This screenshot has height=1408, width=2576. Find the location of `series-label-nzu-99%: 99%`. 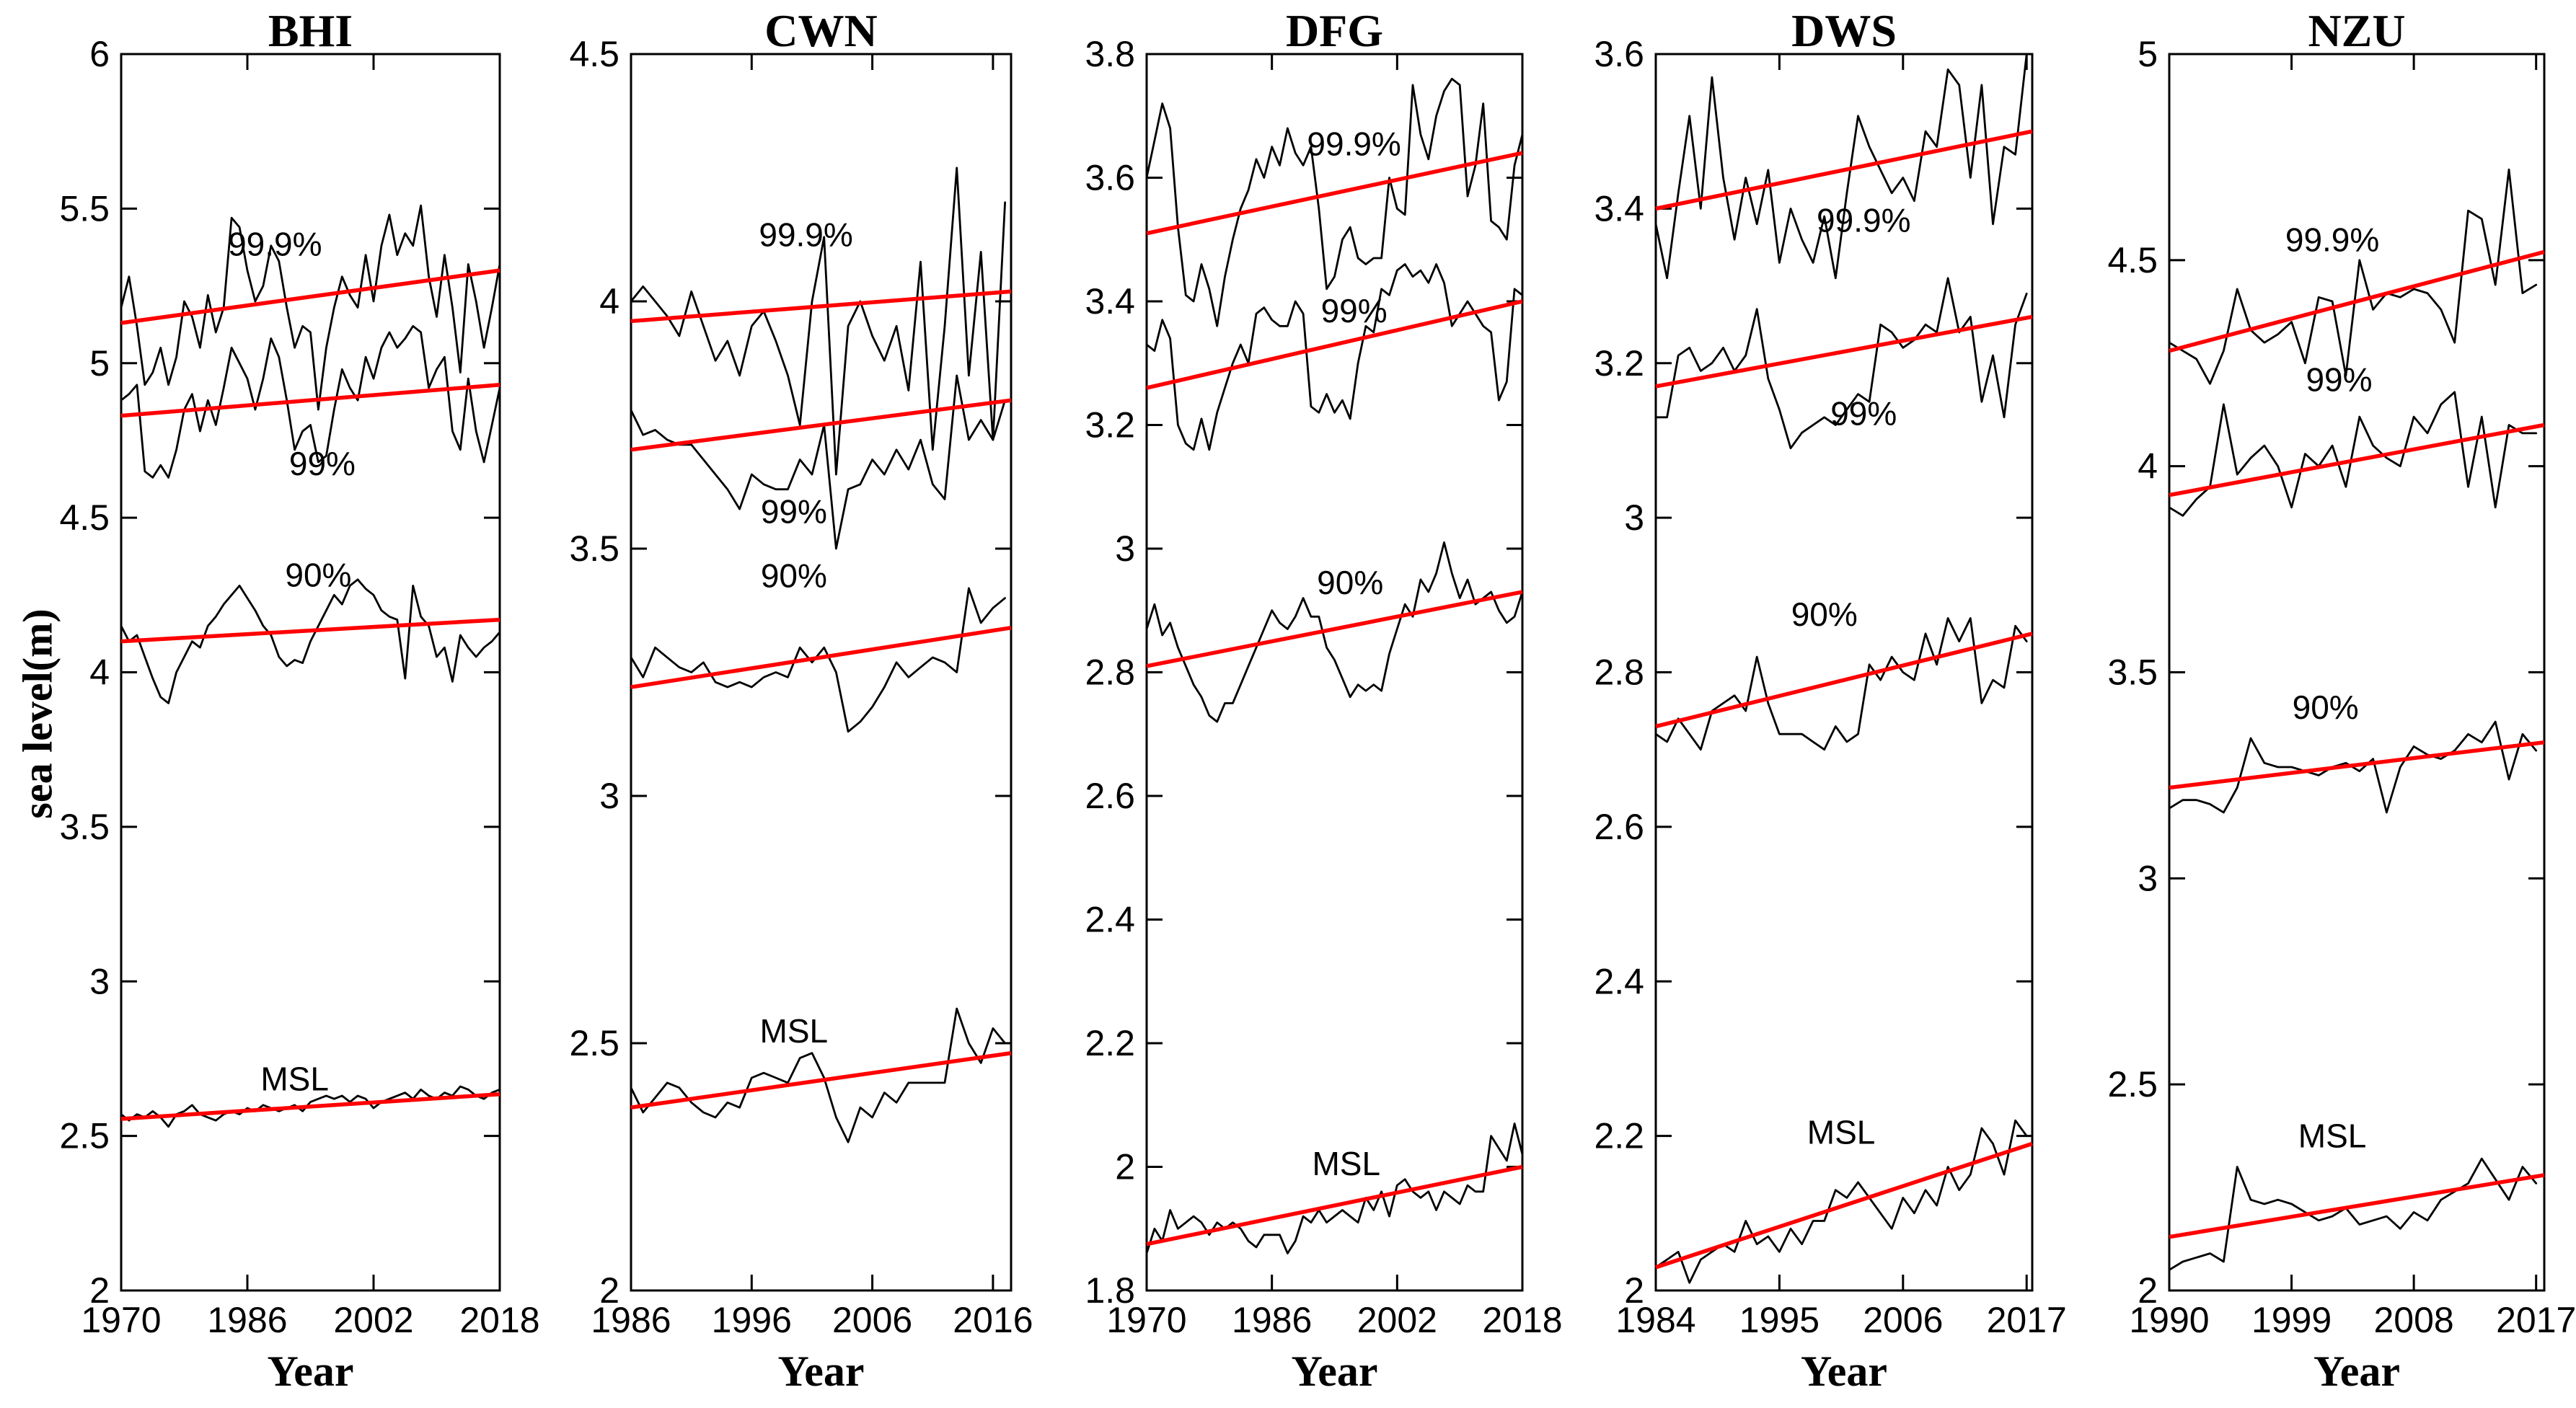

series-label-nzu-99%: 99% is located at coordinates (2339, 380).